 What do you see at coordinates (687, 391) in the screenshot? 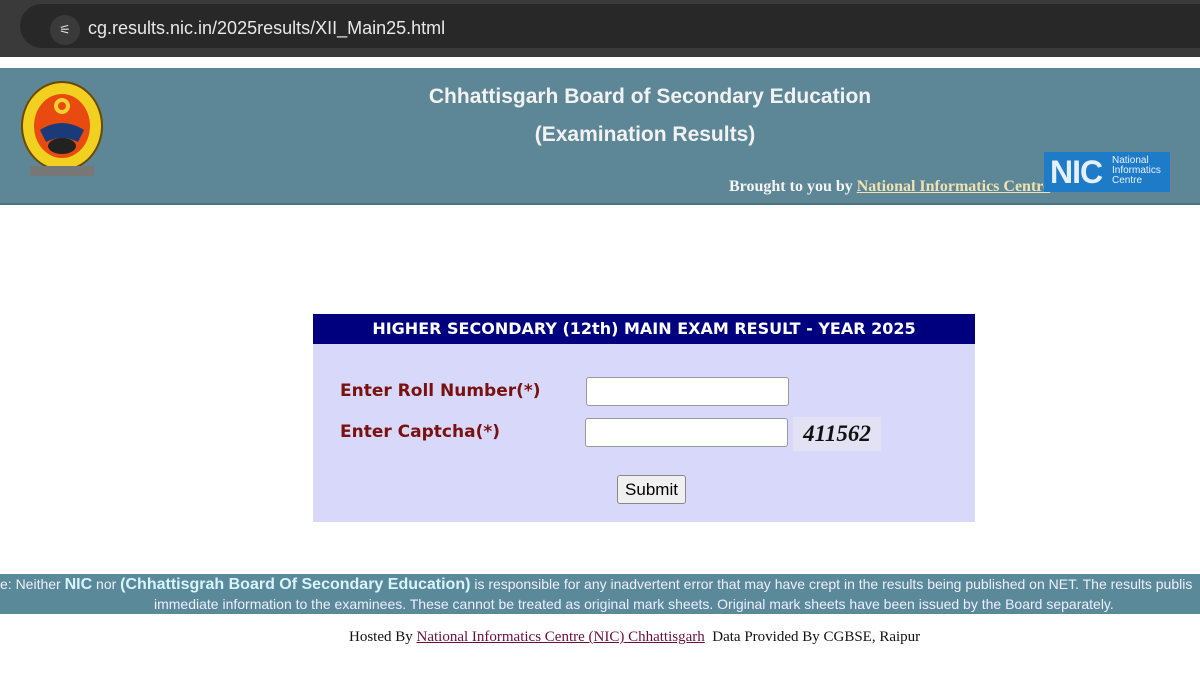
I see `roll-number-input` at bounding box center [687, 391].